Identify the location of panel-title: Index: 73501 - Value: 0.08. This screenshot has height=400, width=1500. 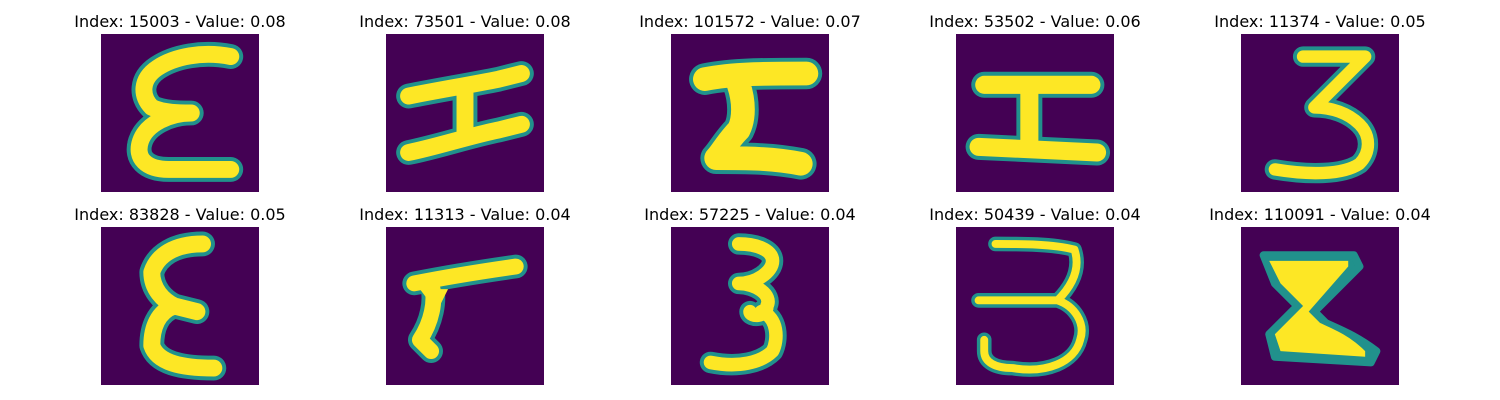
(465, 22).